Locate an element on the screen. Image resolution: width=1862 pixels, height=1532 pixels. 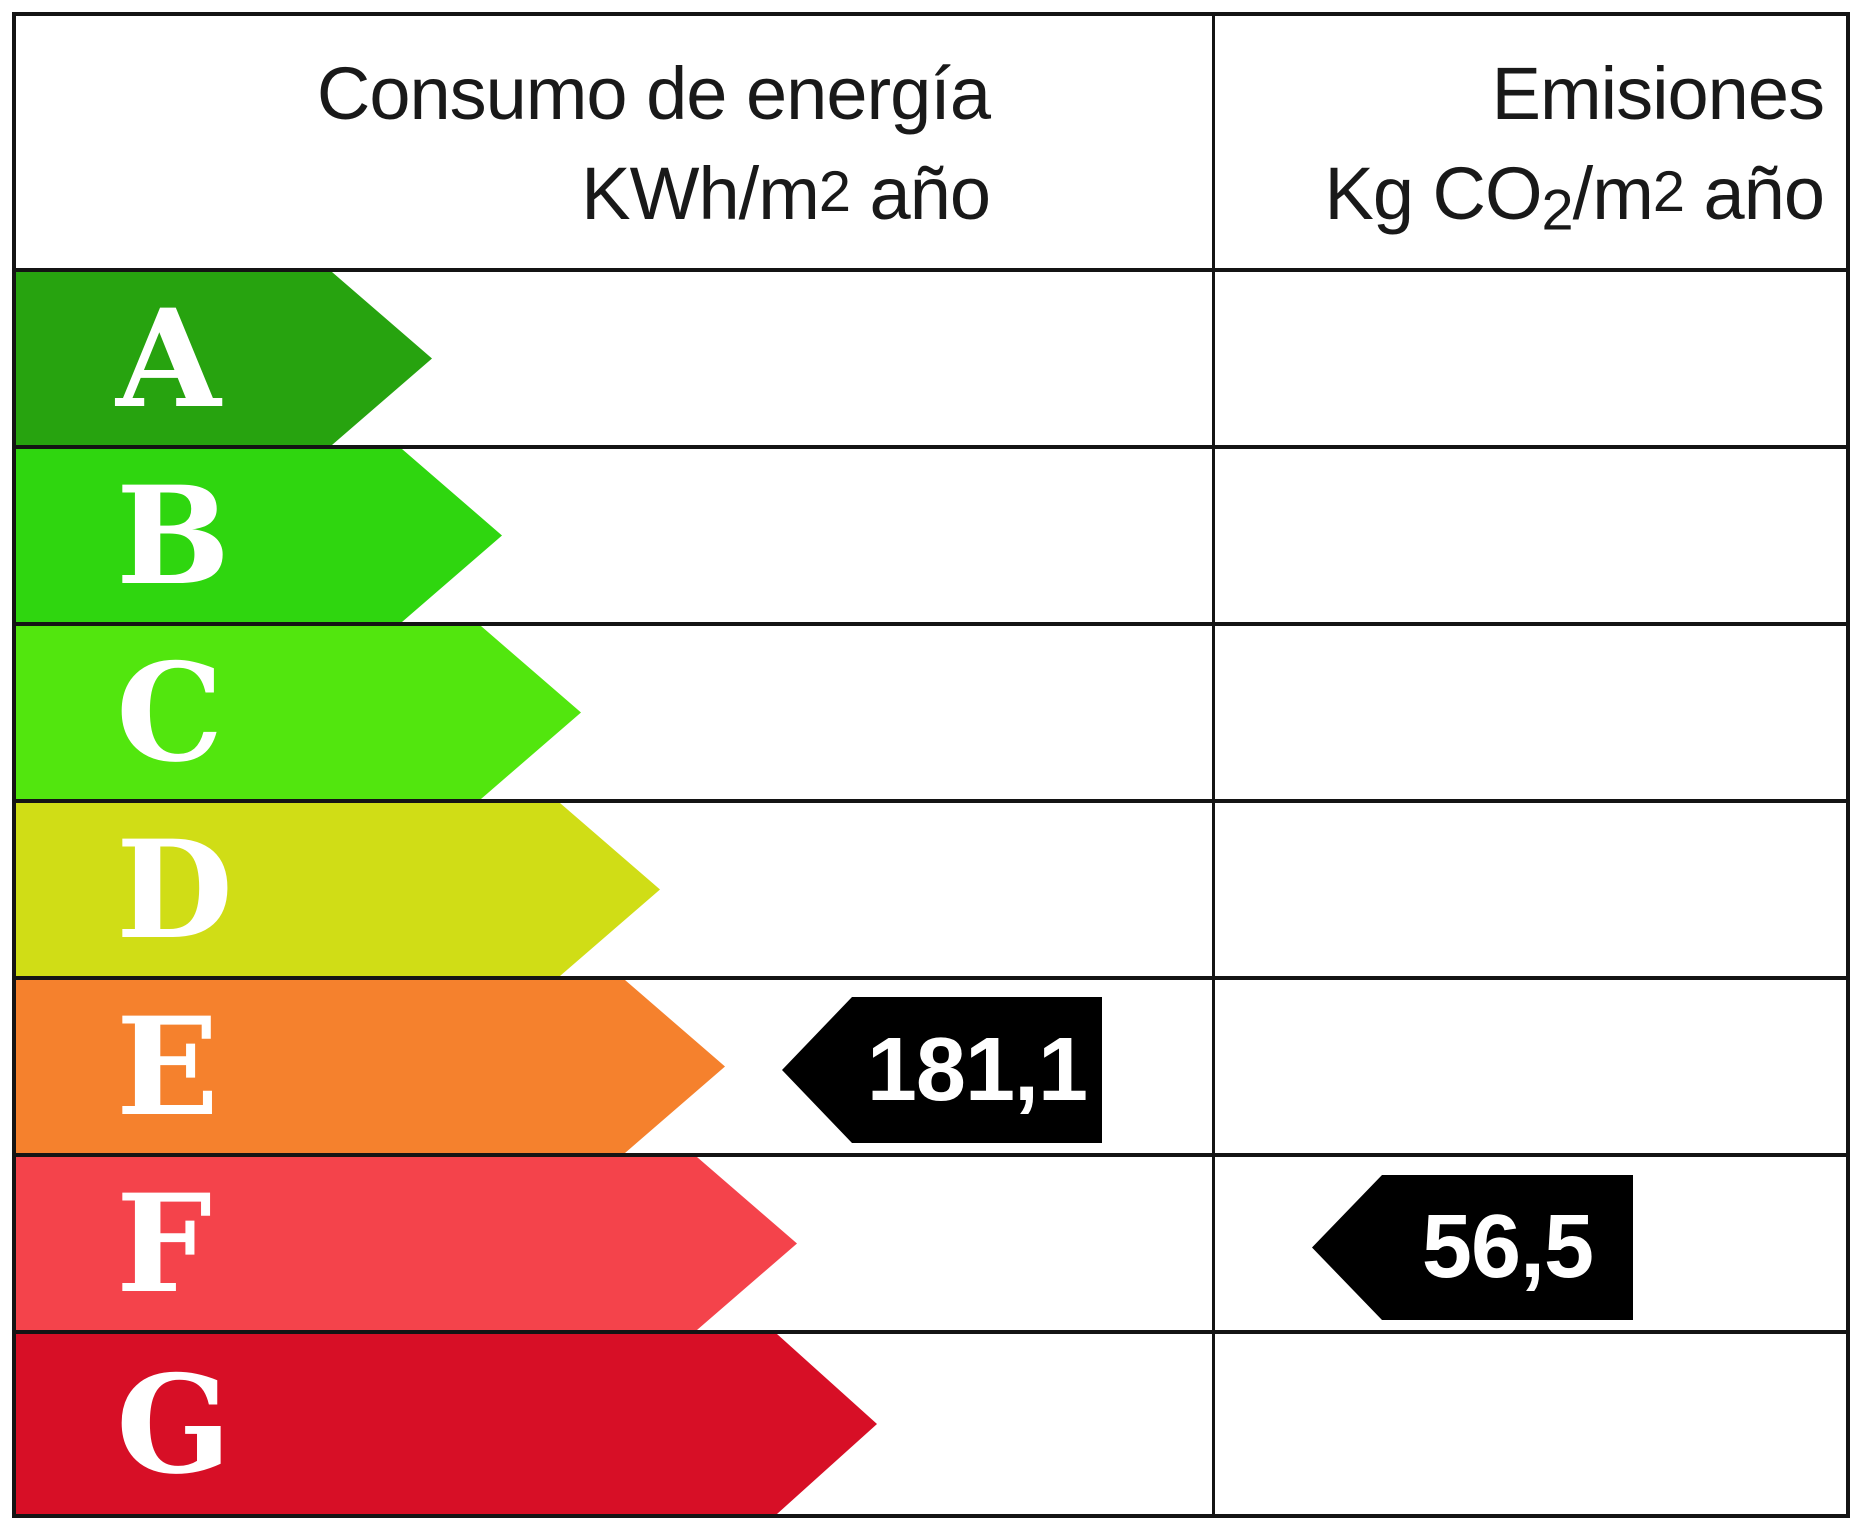
rating-letter-c: C is located at coordinates (170, 712).